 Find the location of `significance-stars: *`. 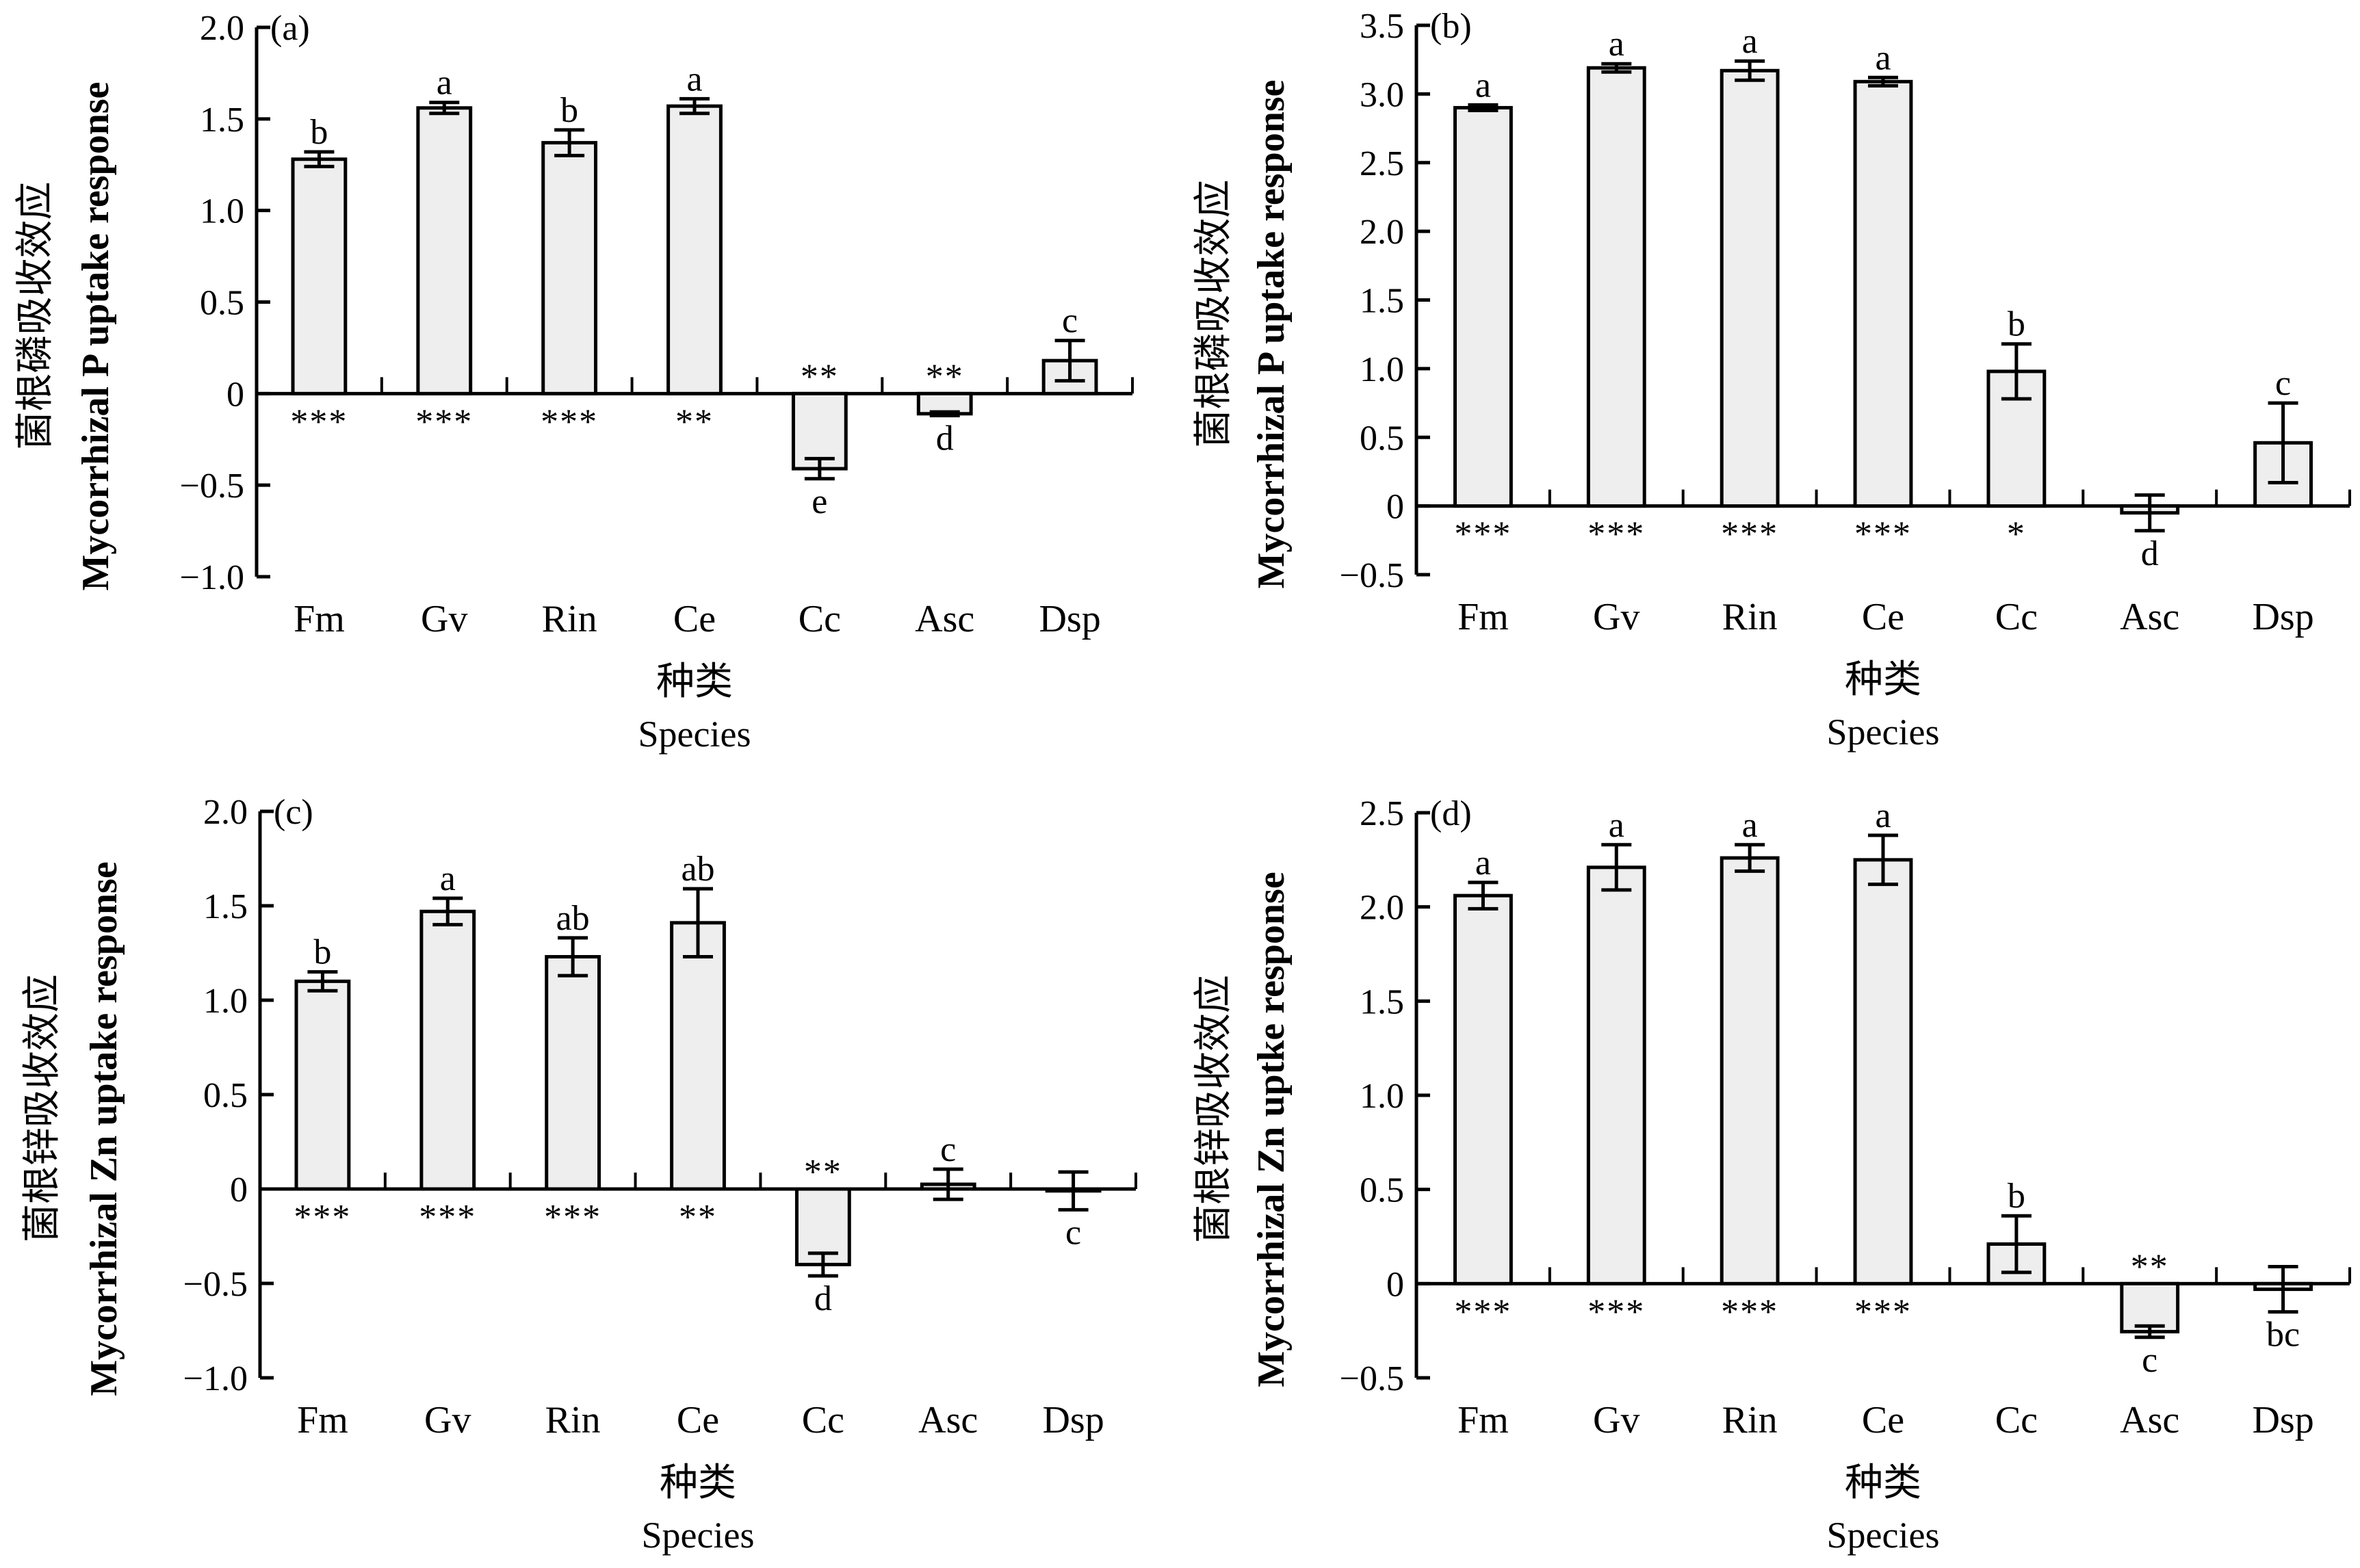

significance-stars: * is located at coordinates (2016, 534).